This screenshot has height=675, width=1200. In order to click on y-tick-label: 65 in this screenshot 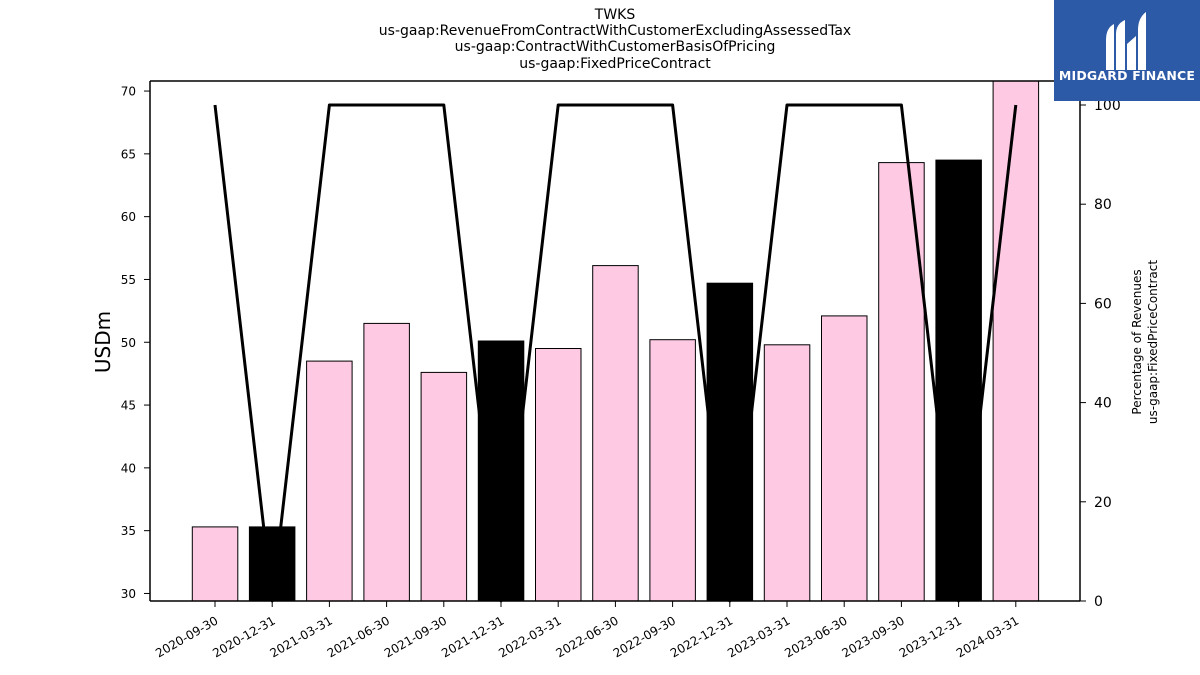, I will do `click(128, 154)`.